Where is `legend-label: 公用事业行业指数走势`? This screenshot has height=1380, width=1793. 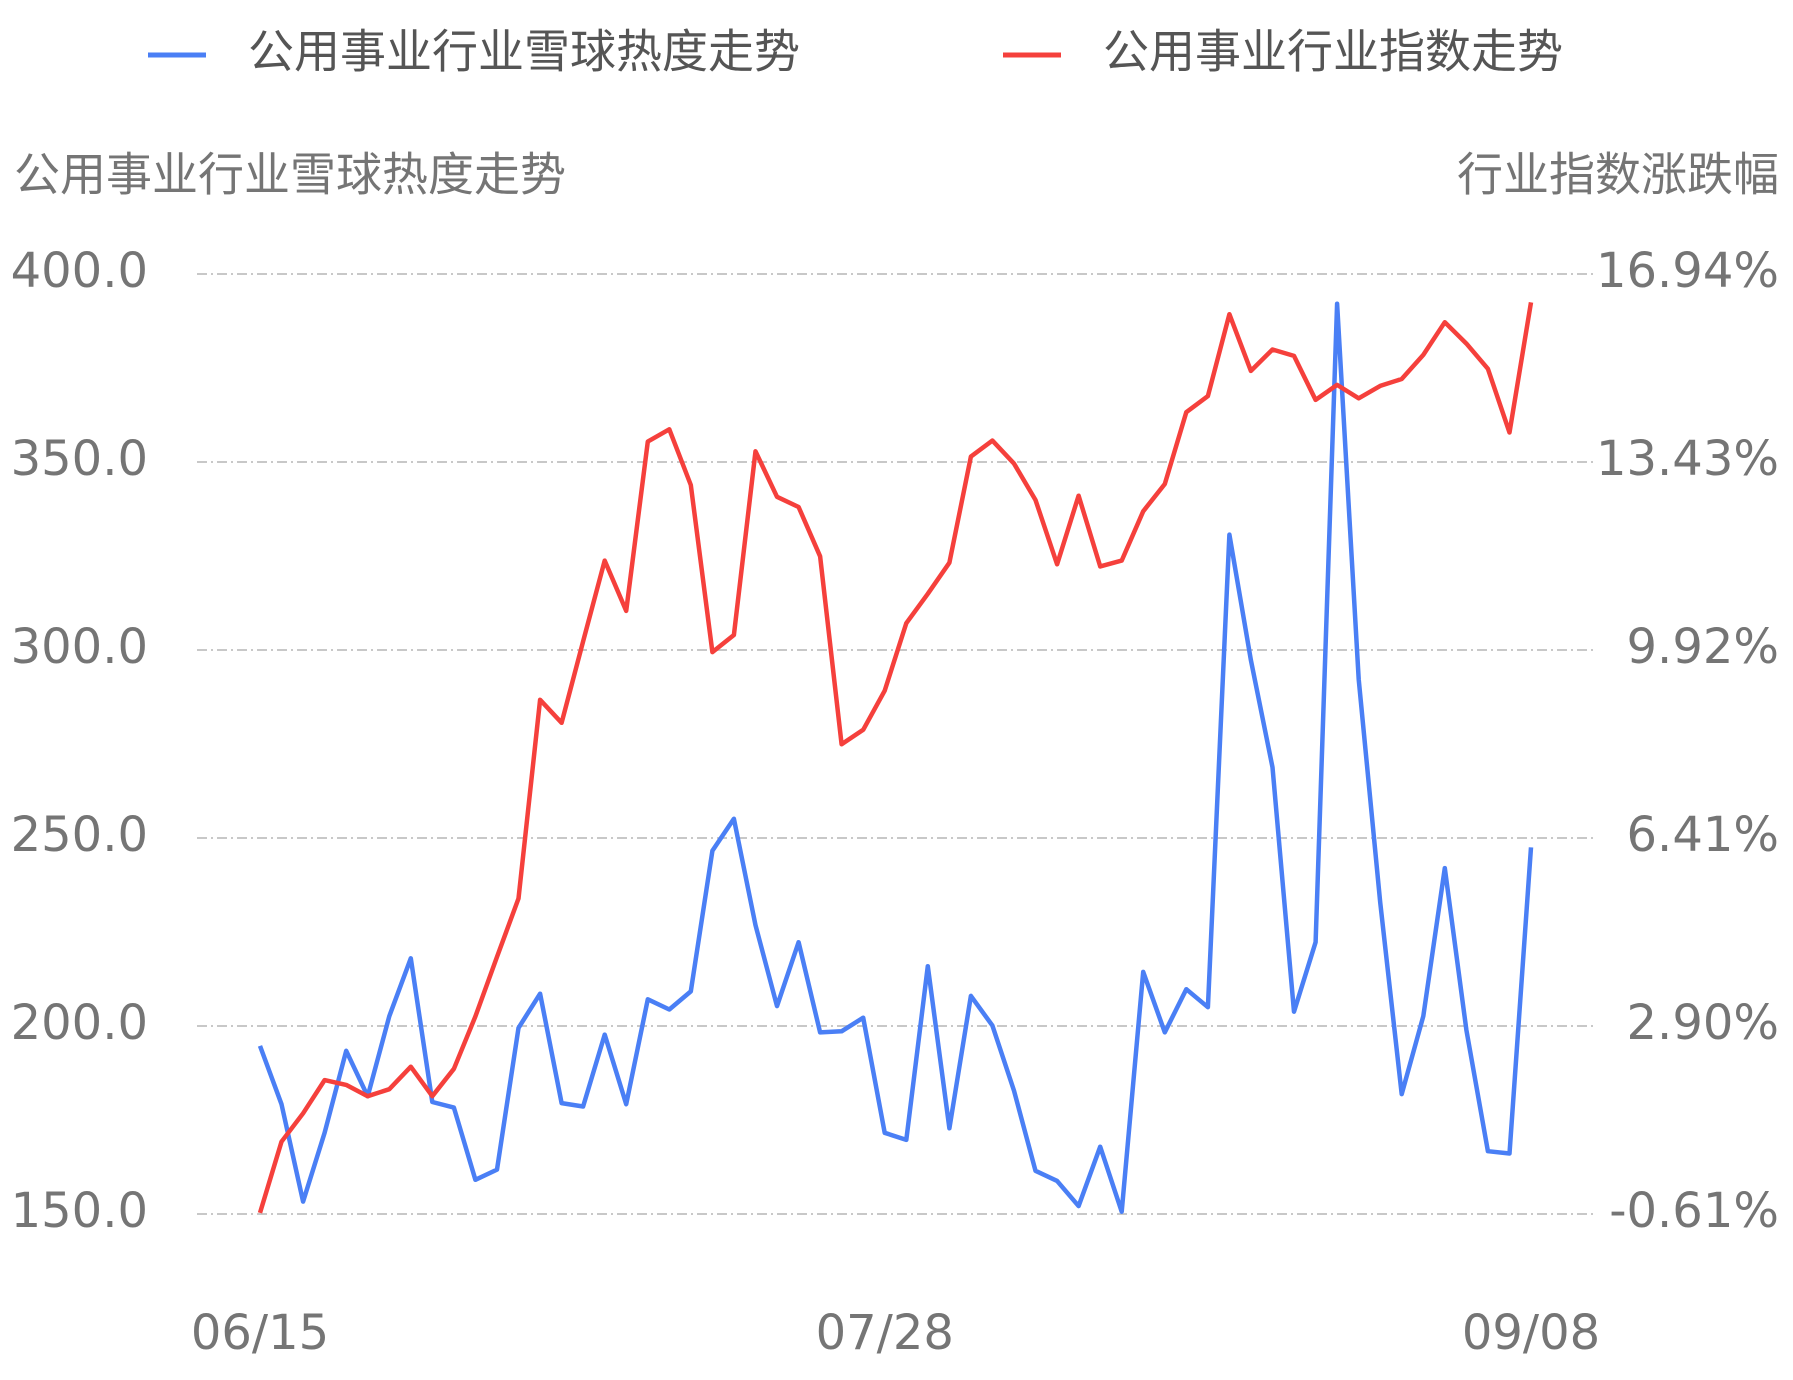 legend-label: 公用事业行业指数走势 is located at coordinates (1333, 52).